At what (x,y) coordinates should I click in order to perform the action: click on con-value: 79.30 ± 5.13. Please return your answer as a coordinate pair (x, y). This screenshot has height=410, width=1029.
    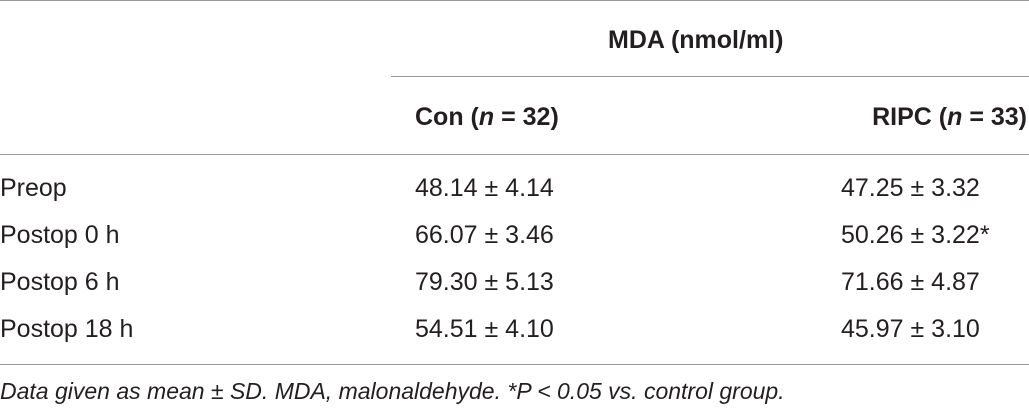
    Looking at the image, I should click on (484, 282).